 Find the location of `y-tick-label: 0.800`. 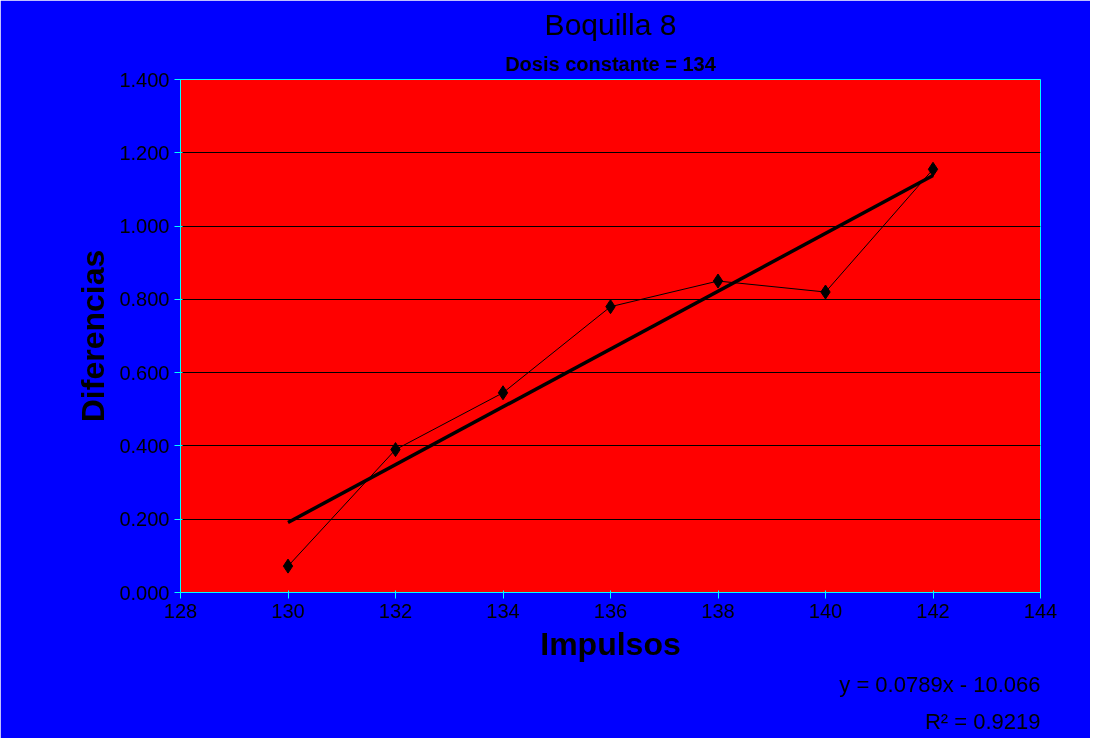

y-tick-label: 0.800 is located at coordinates (144, 299).